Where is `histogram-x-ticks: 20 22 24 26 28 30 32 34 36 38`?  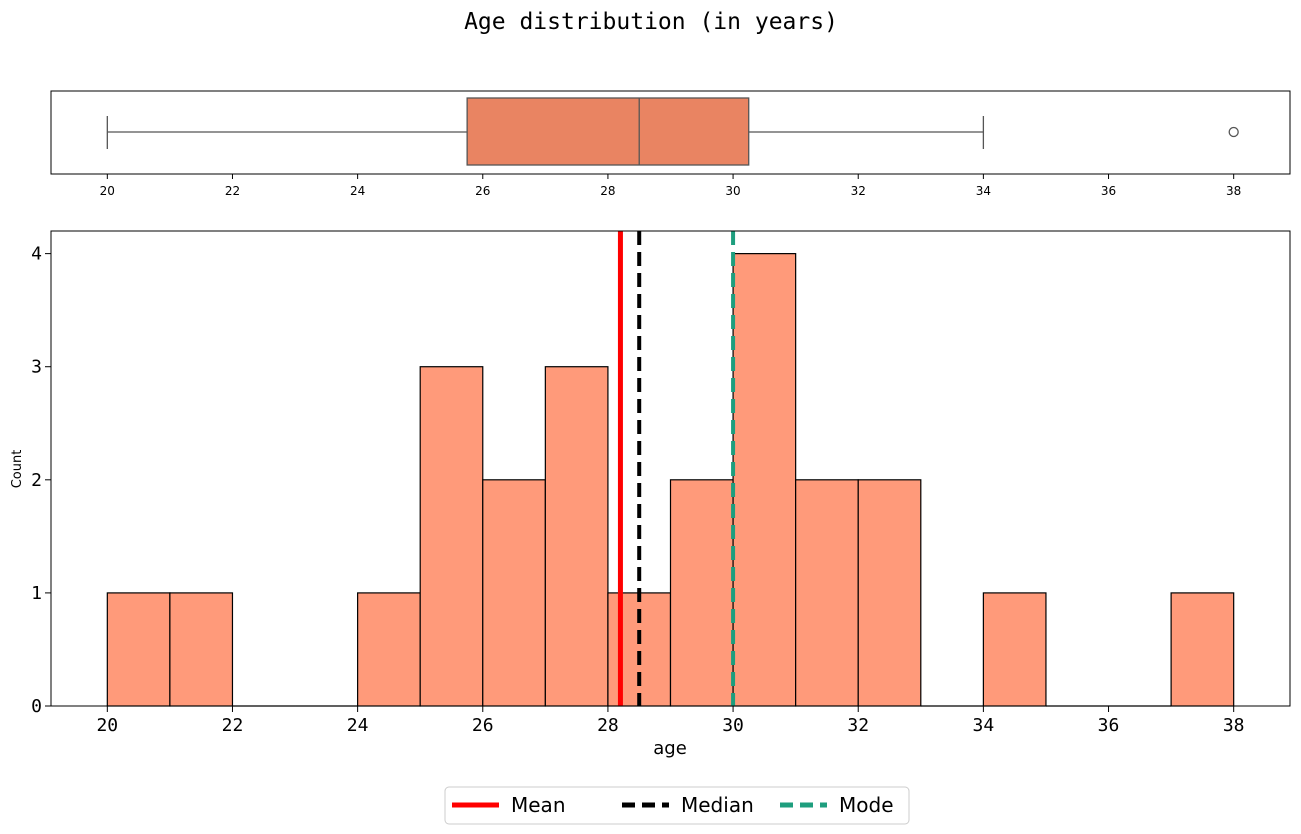 histogram-x-ticks: 20 22 24 26 28 30 32 34 36 38 is located at coordinates (670, 721).